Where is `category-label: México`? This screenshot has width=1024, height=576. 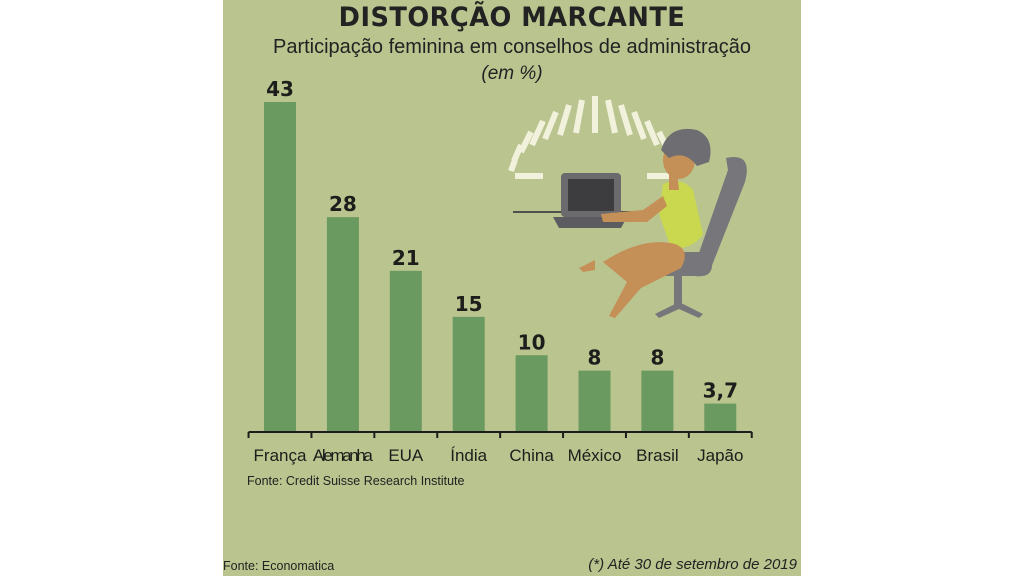
category-label: México is located at coordinates (595, 455).